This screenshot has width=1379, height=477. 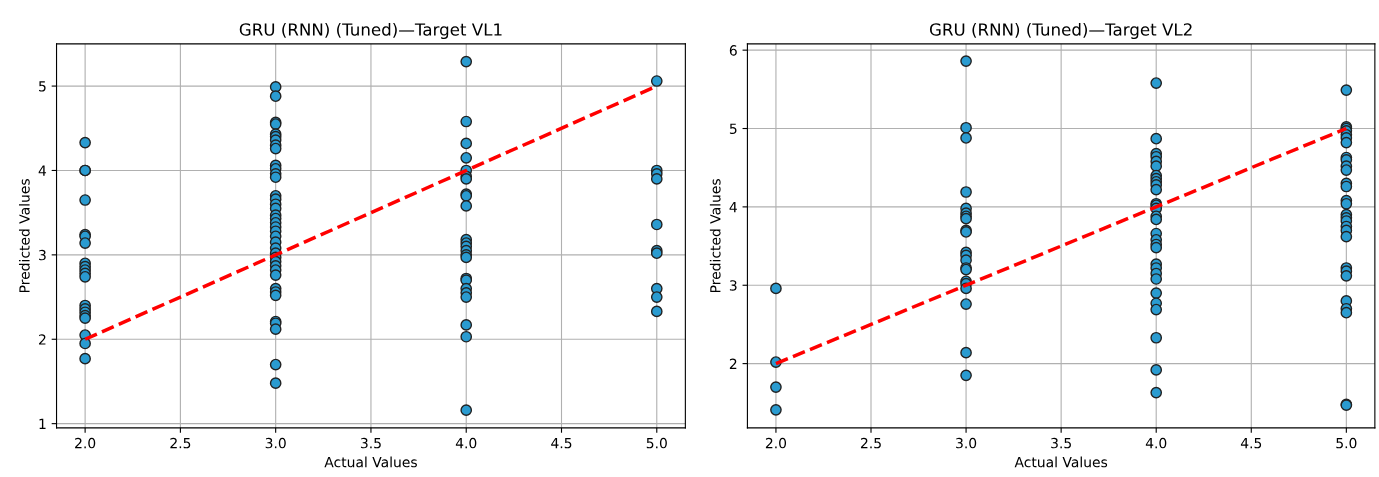 I want to click on y-tick-label: 1, so click(x=42, y=423).